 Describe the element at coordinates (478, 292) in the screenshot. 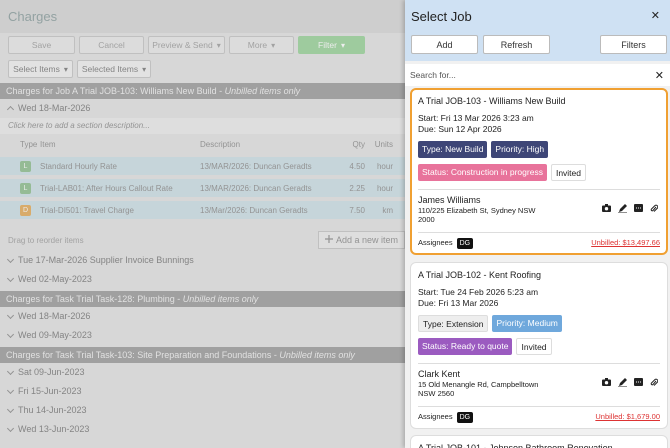

I see `job-start: Start: Tue 24 Feb 2026 5:23 am` at that location.